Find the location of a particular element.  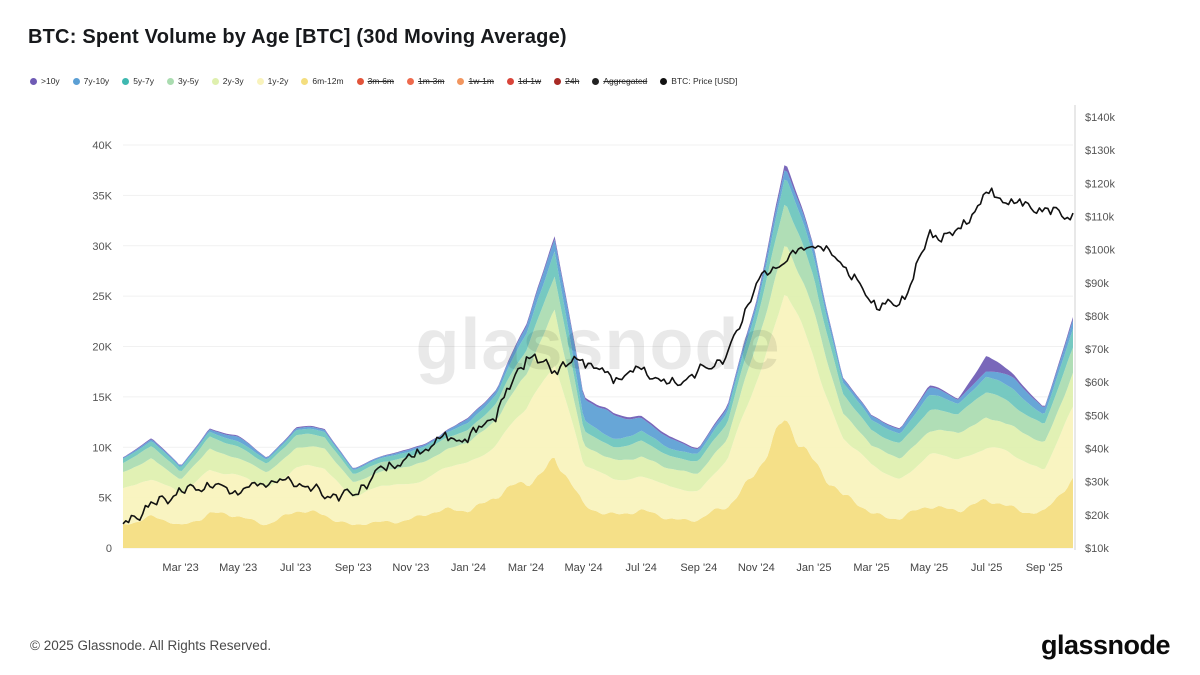

legend-item-label: >10y is located at coordinates (50, 81).